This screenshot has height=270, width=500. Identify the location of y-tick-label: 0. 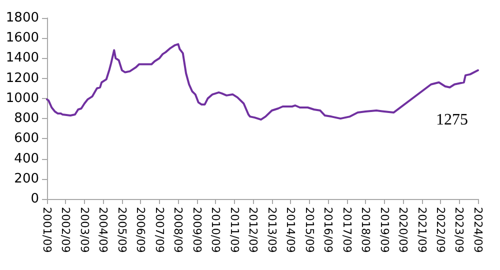
(34, 199).